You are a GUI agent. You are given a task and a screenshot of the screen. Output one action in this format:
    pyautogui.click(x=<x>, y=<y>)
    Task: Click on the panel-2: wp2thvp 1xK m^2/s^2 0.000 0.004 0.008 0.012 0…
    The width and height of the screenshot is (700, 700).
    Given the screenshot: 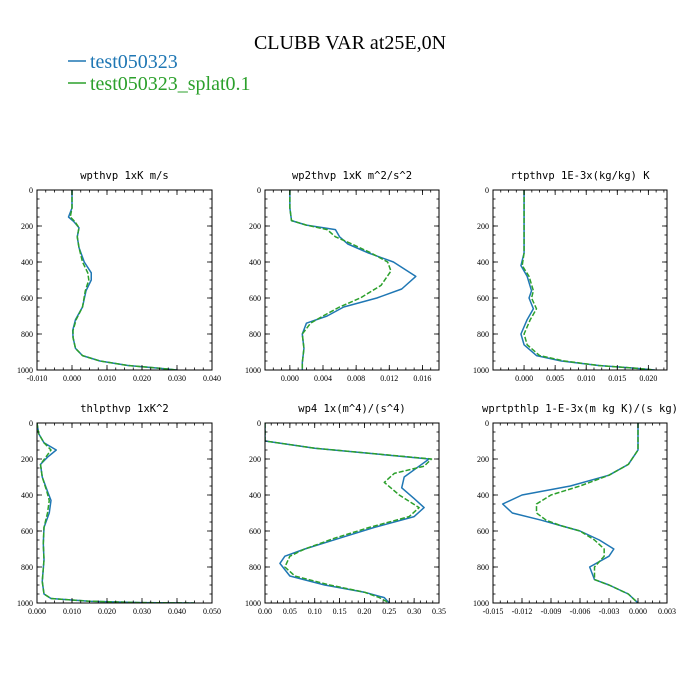 What is the action you would take?
    pyautogui.click(x=342, y=276)
    